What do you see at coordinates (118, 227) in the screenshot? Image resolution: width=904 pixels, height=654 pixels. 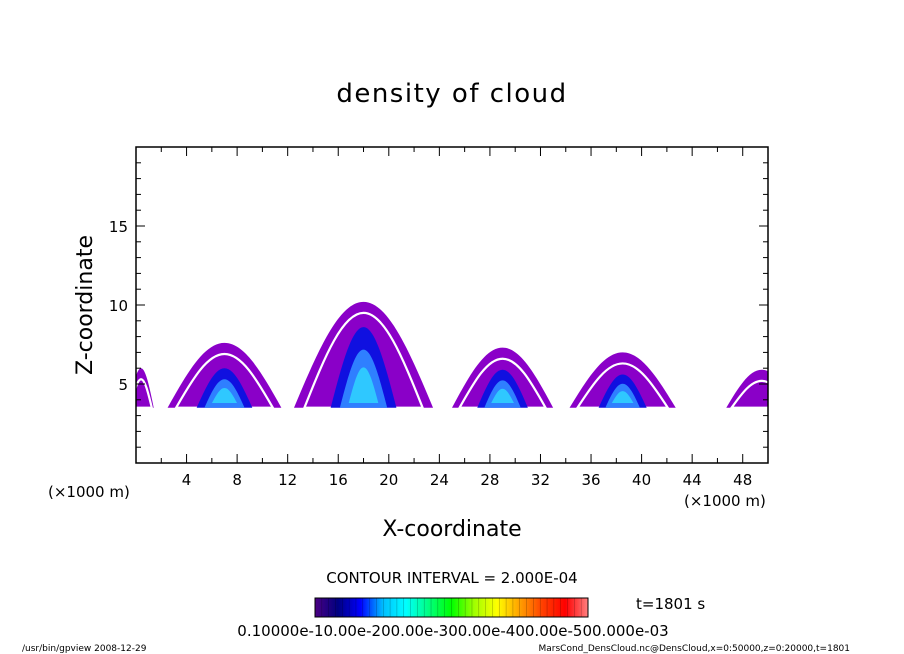 I see `y-tick-label: 15` at bounding box center [118, 227].